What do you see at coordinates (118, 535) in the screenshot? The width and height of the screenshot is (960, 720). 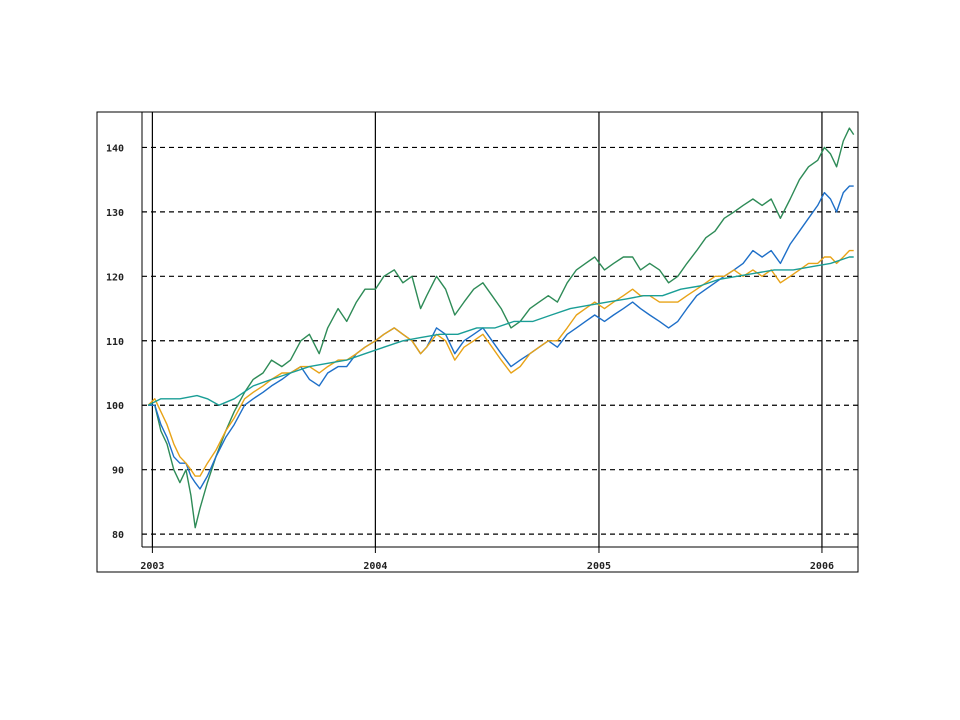 I see `y-tick-label: 80` at bounding box center [118, 535].